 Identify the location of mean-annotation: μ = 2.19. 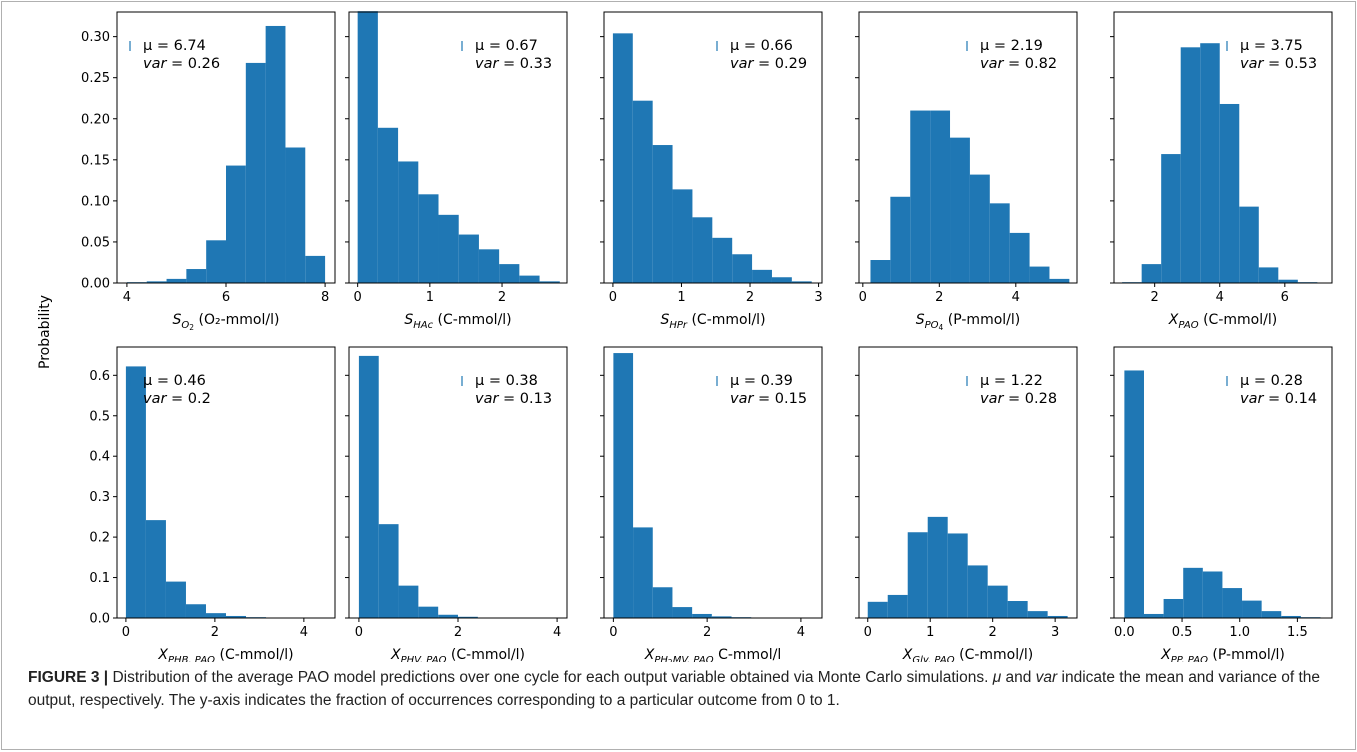
(1011, 46).